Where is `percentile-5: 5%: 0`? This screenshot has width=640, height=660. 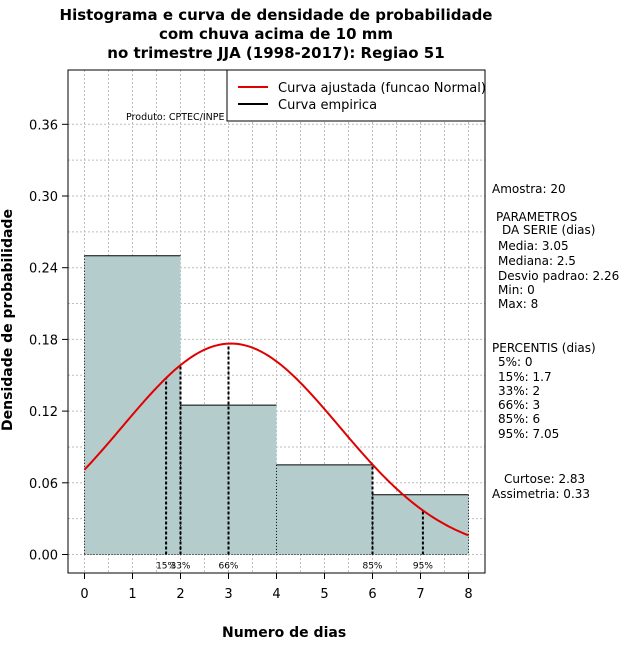
percentile-5: 5%: 0 is located at coordinates (515, 362).